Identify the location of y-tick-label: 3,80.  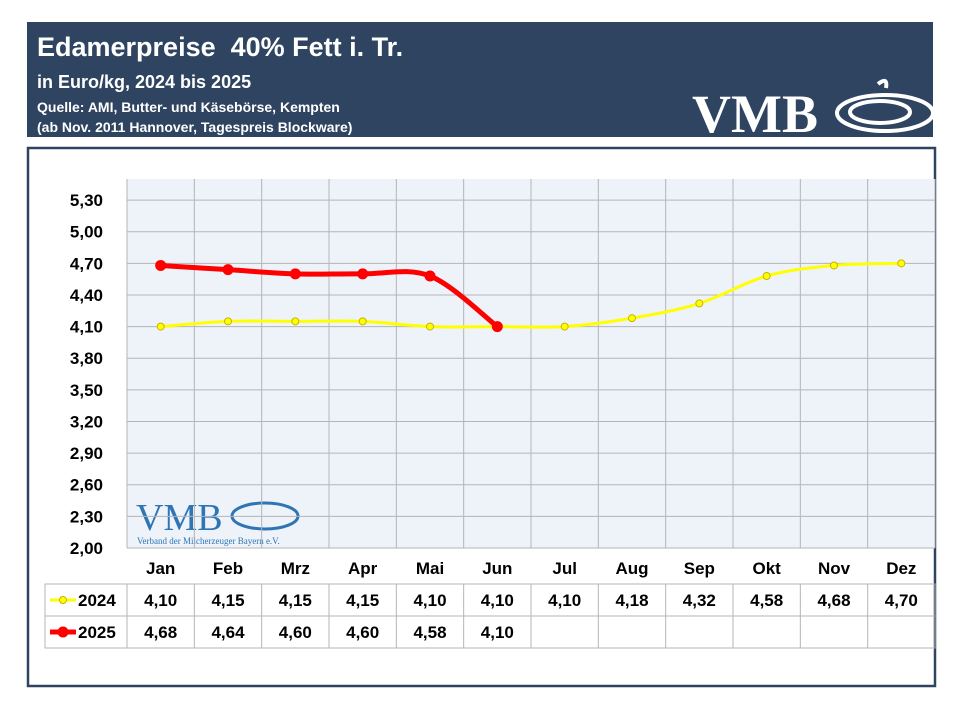
(86, 358).